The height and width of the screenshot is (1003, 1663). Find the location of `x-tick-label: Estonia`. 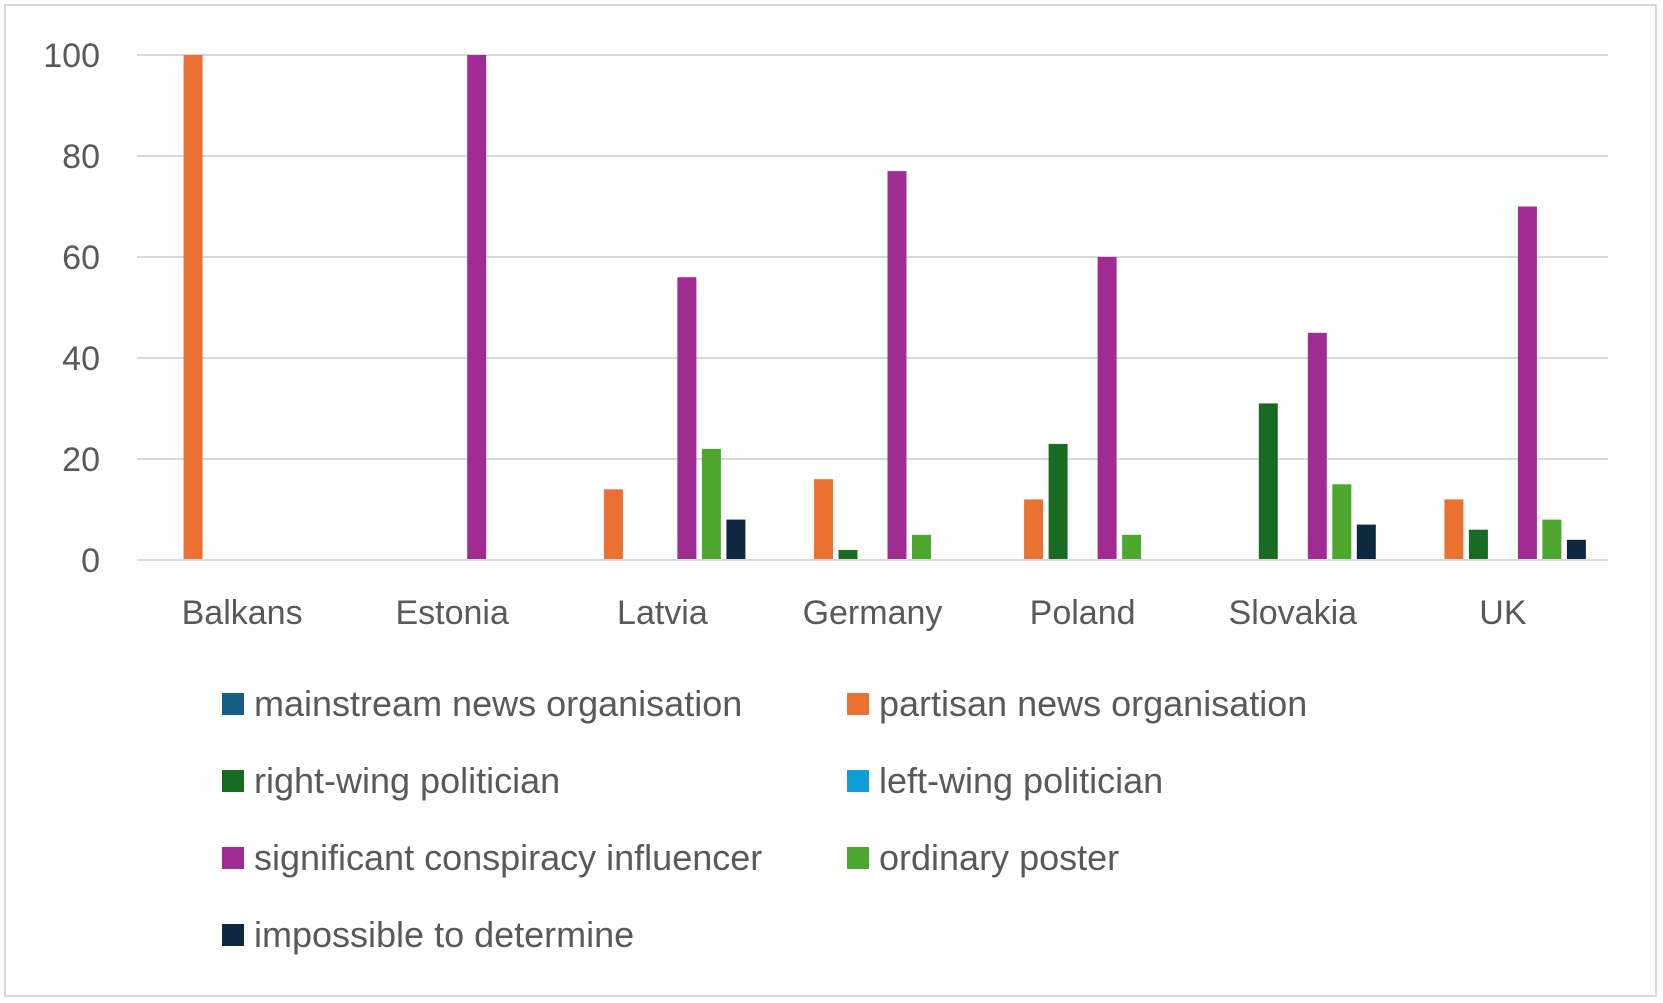

x-tick-label: Estonia is located at coordinates (451, 613).